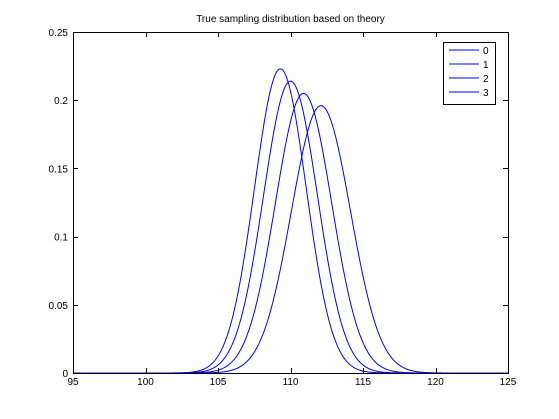  Describe the element at coordinates (486, 51) in the screenshot. I see `legend-label-0: 0` at that location.